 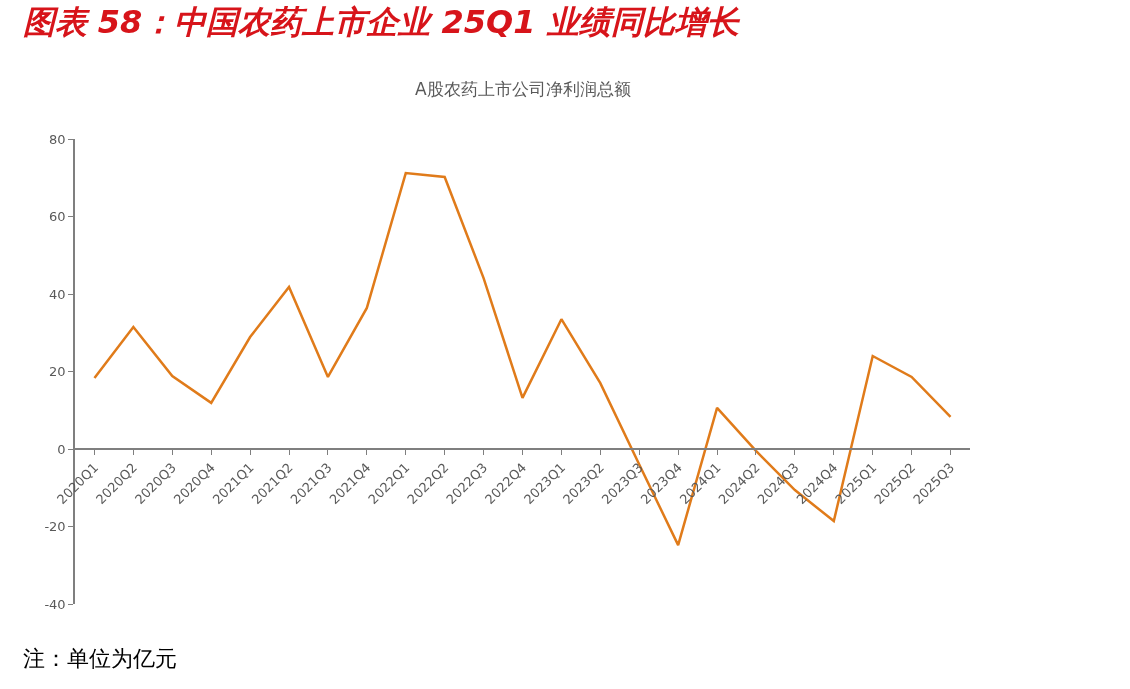 I want to click on chart-subtitle: A股农药上市公司净利润总额, so click(x=523, y=89).